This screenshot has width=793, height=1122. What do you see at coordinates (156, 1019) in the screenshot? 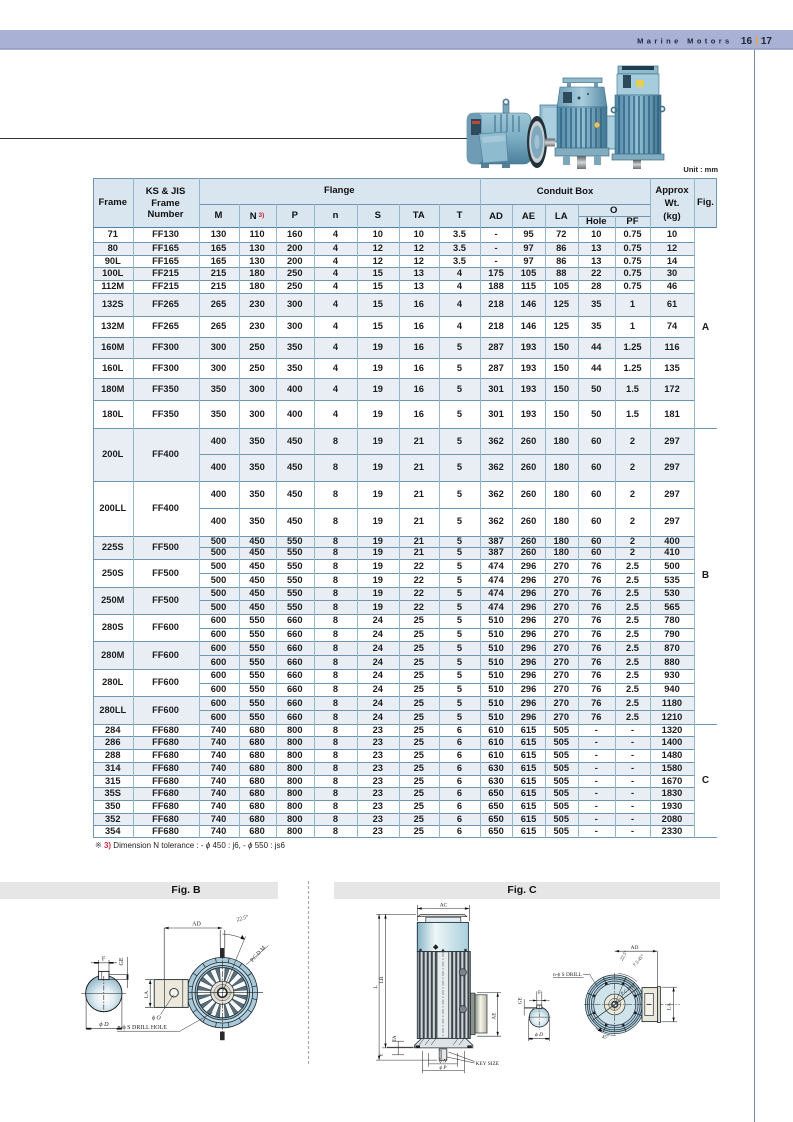
I see `svg-text: ϕ O` at bounding box center [156, 1019].